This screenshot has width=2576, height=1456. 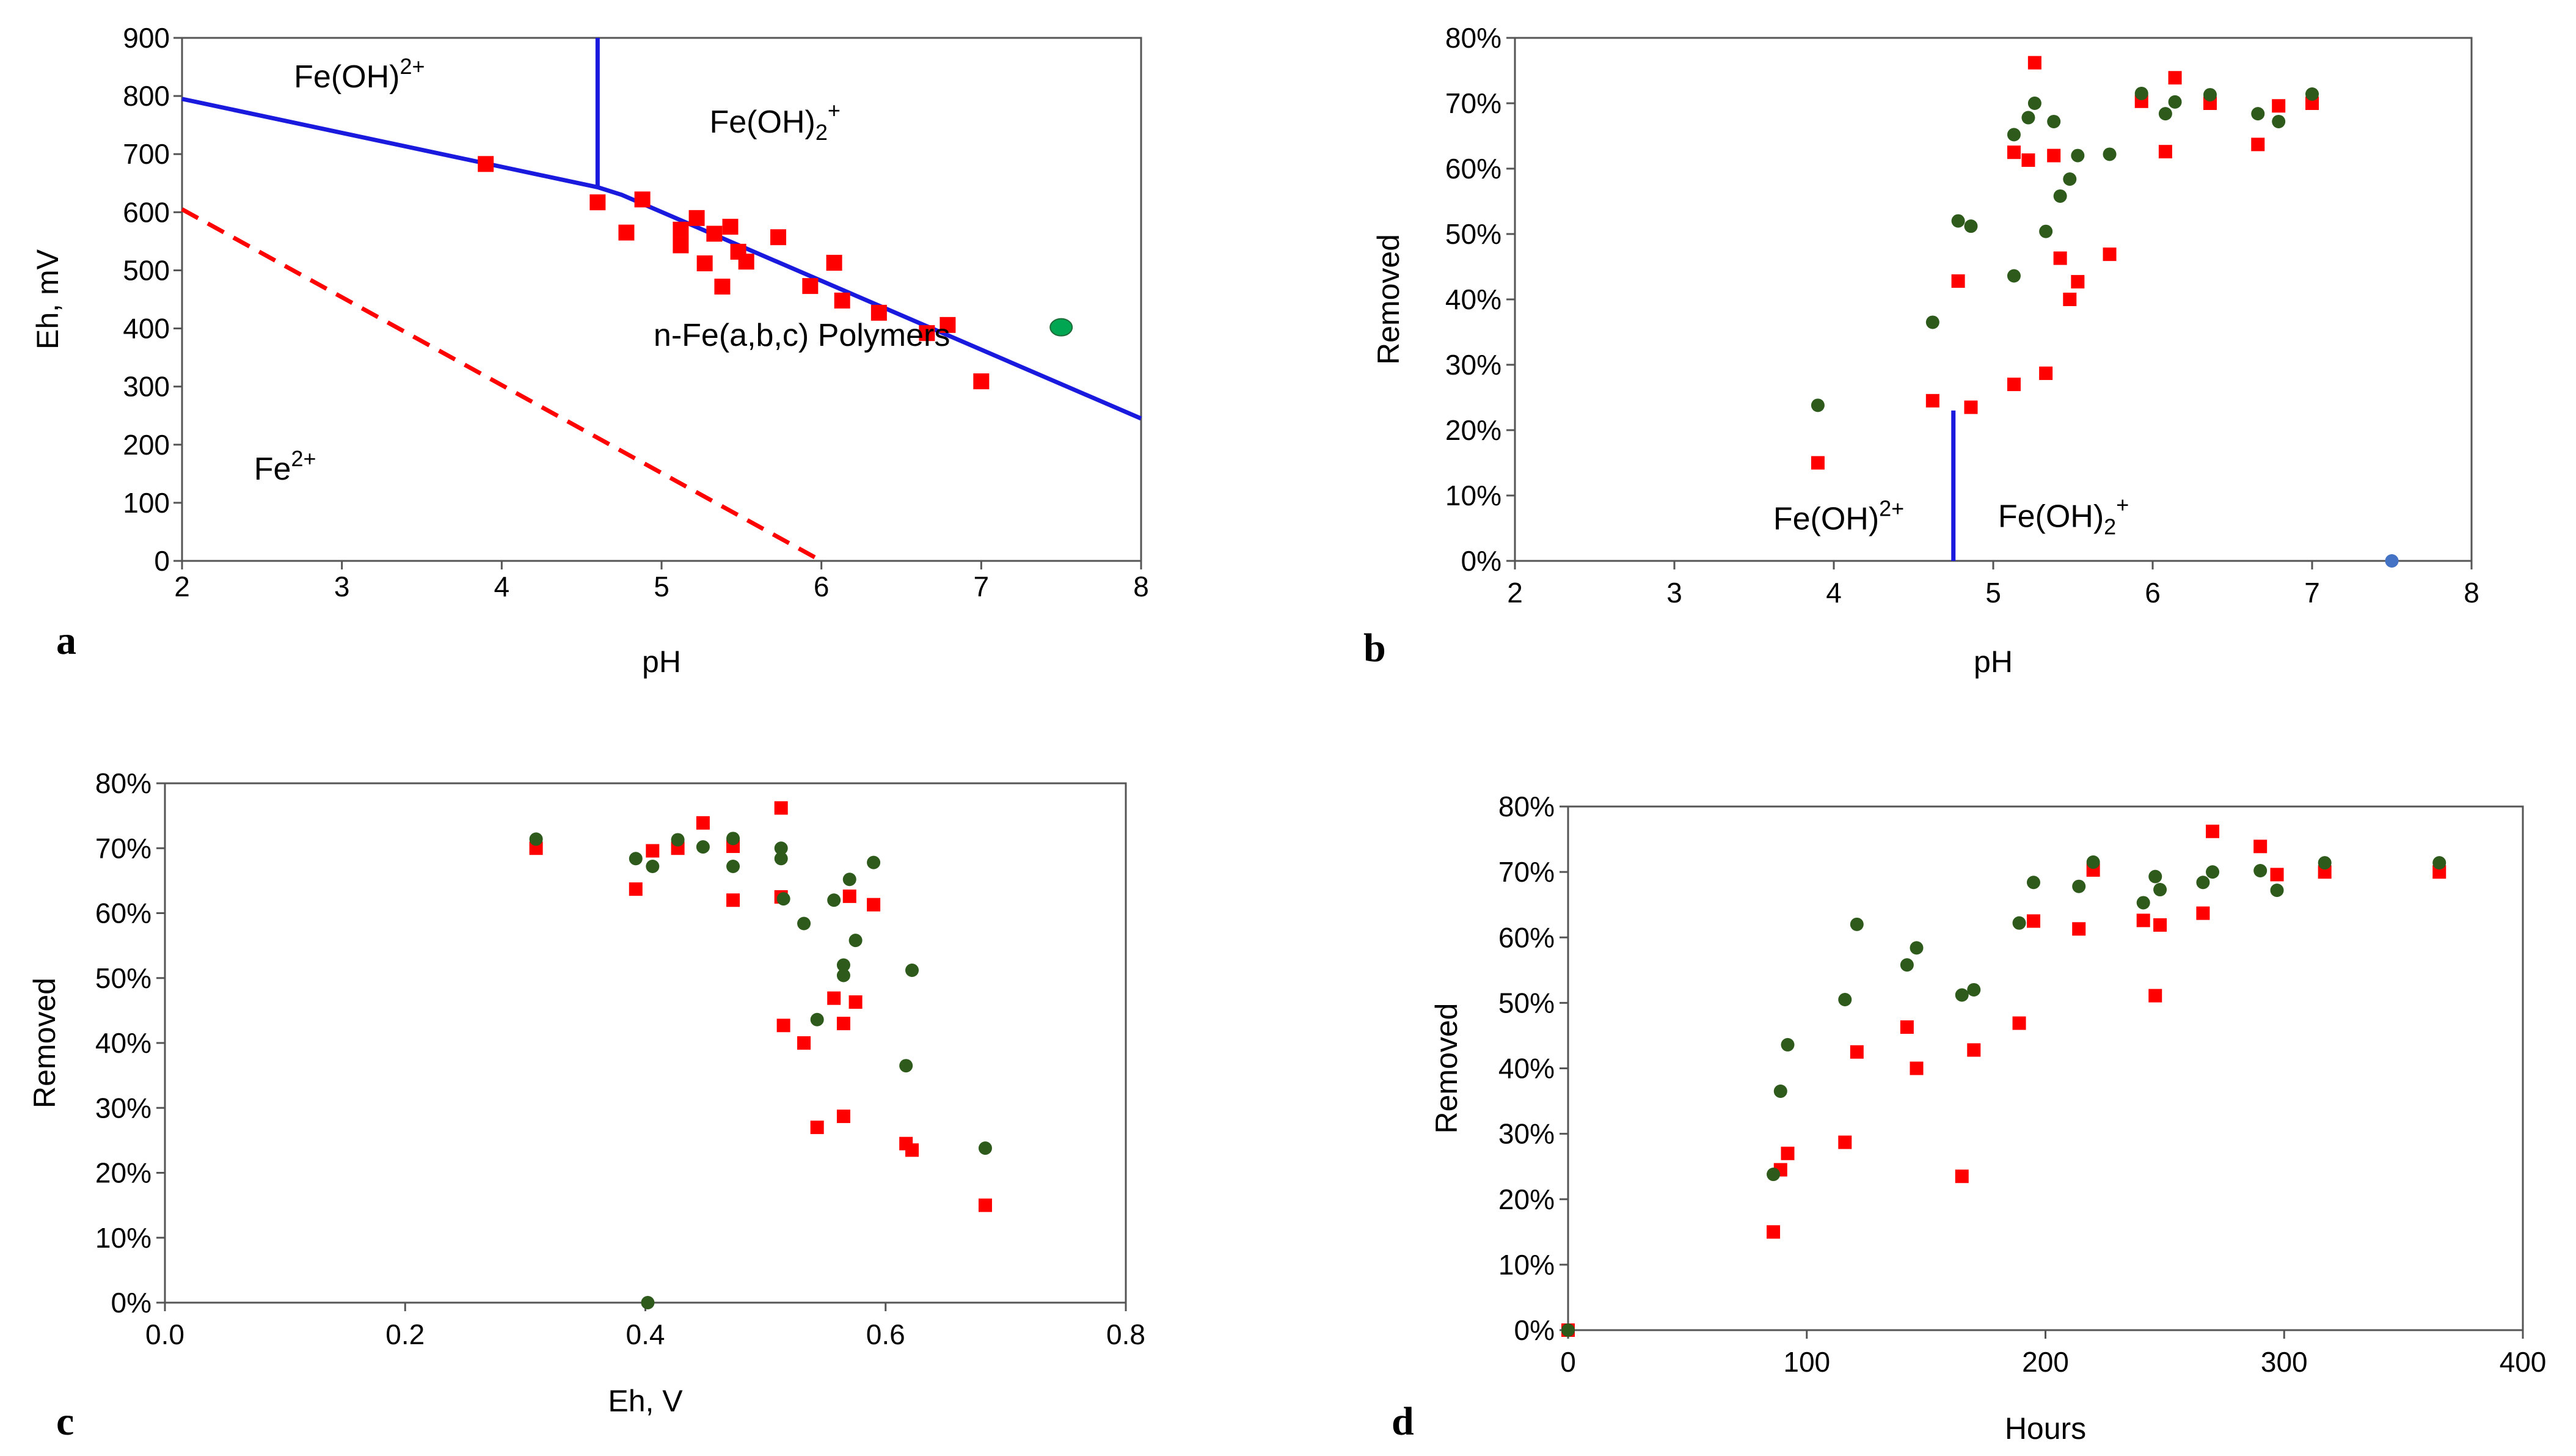 What do you see at coordinates (645, 1334) in the screenshot?
I see `x-tick-label: 0.4` at bounding box center [645, 1334].